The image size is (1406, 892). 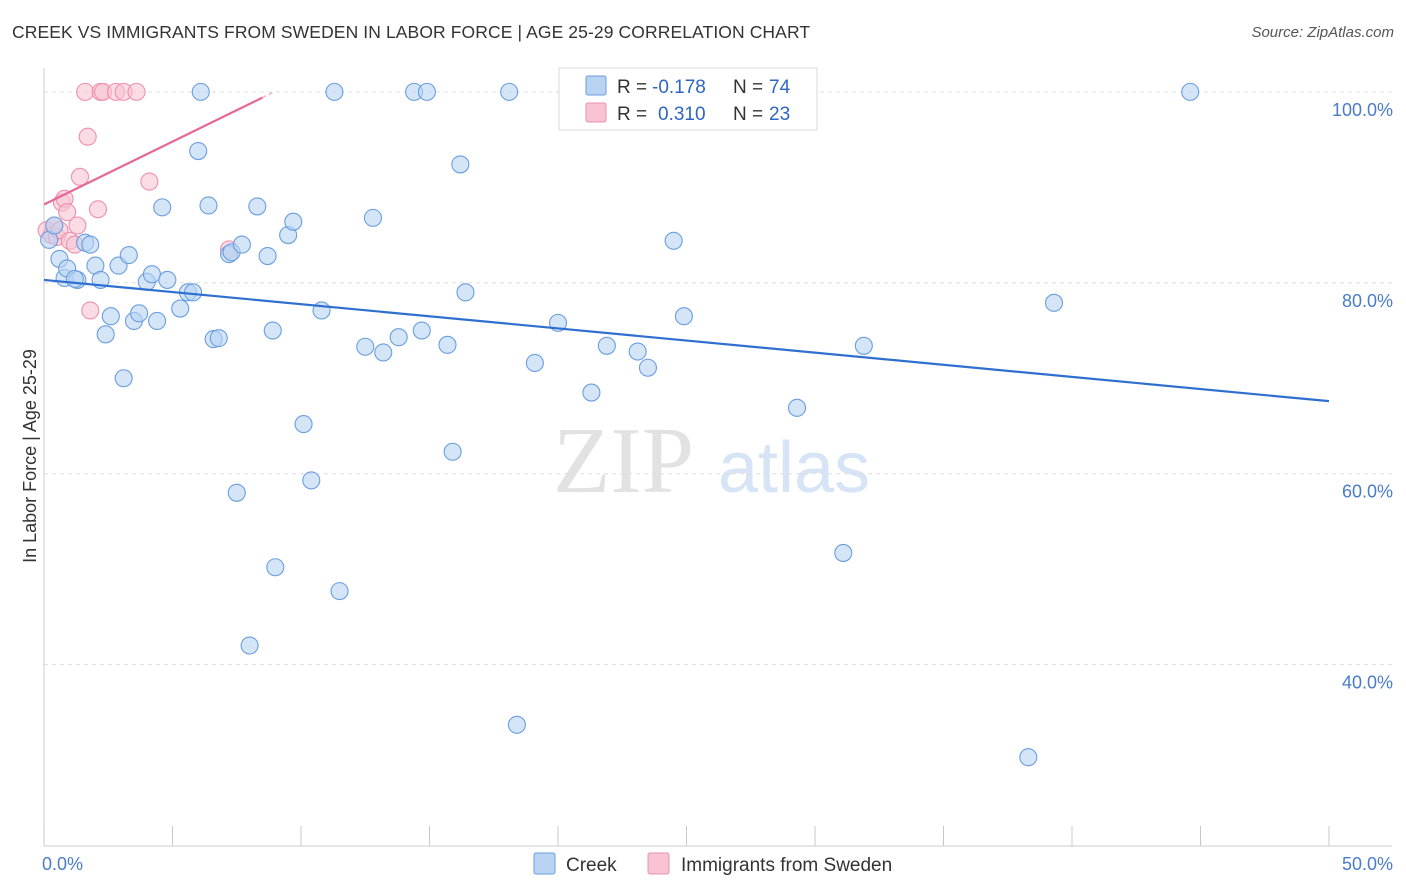 I want to click on y-tick-label-3: 40.0%, so click(x=1367, y=683).